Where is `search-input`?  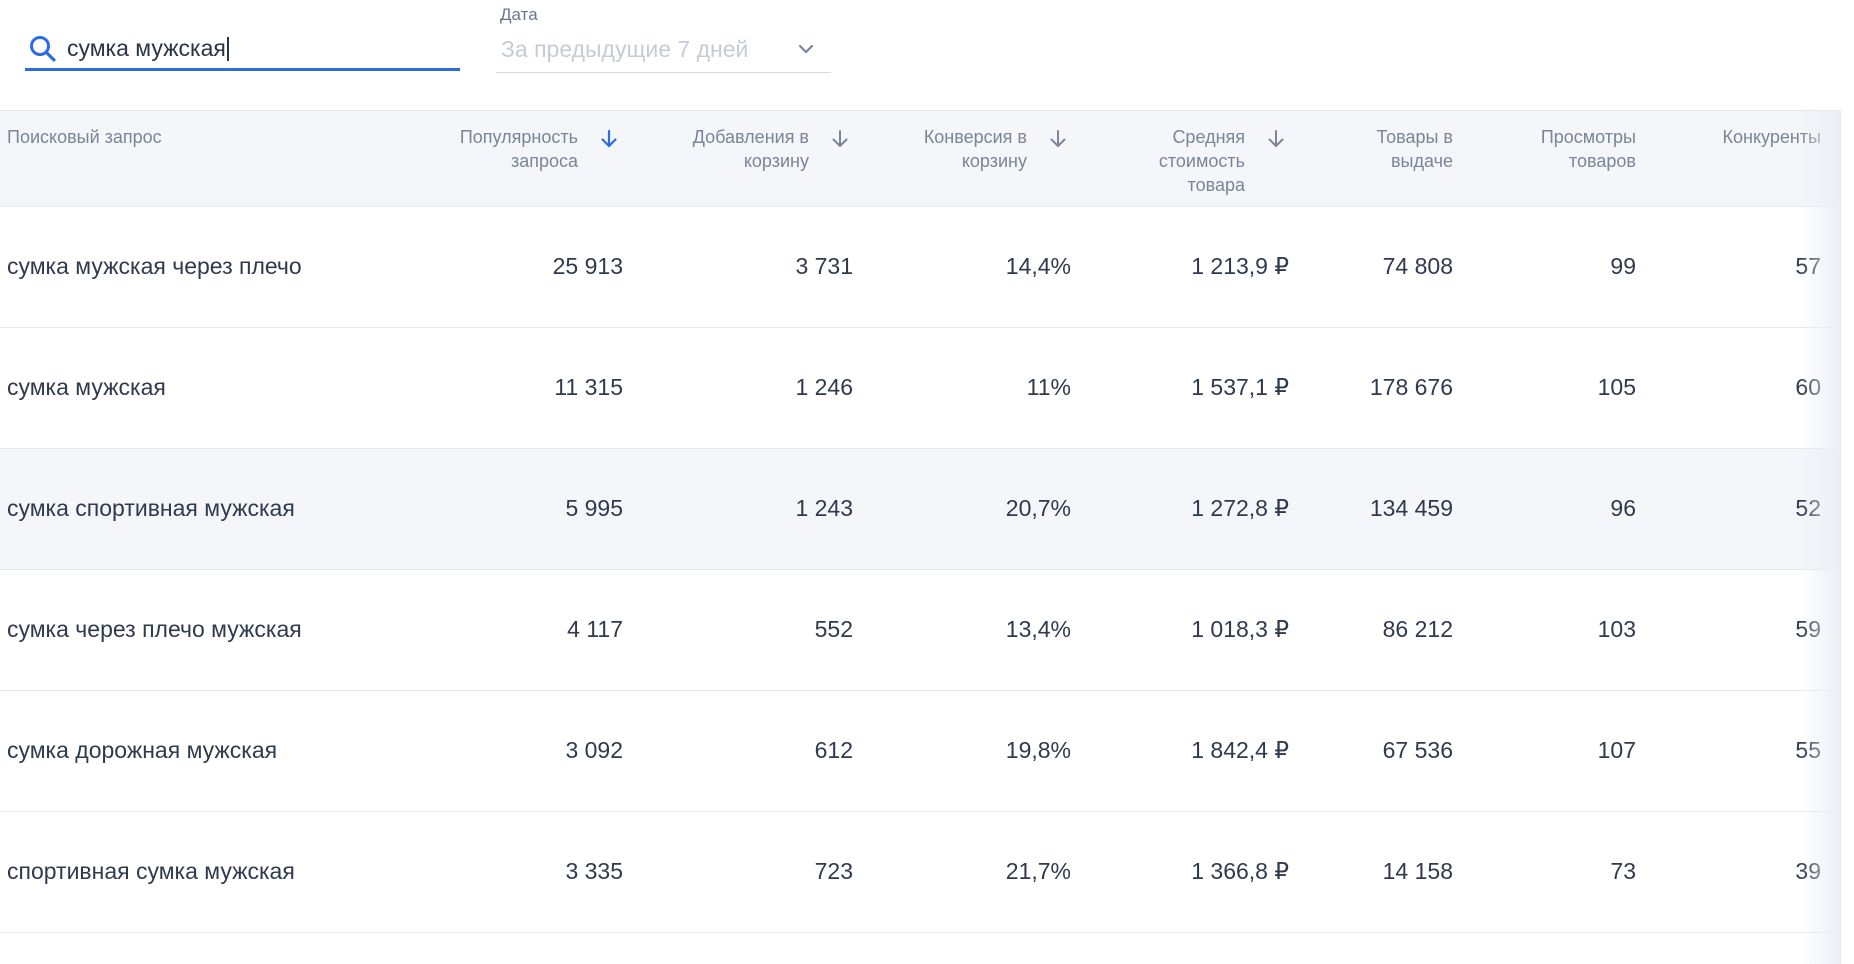 search-input is located at coordinates (256, 48).